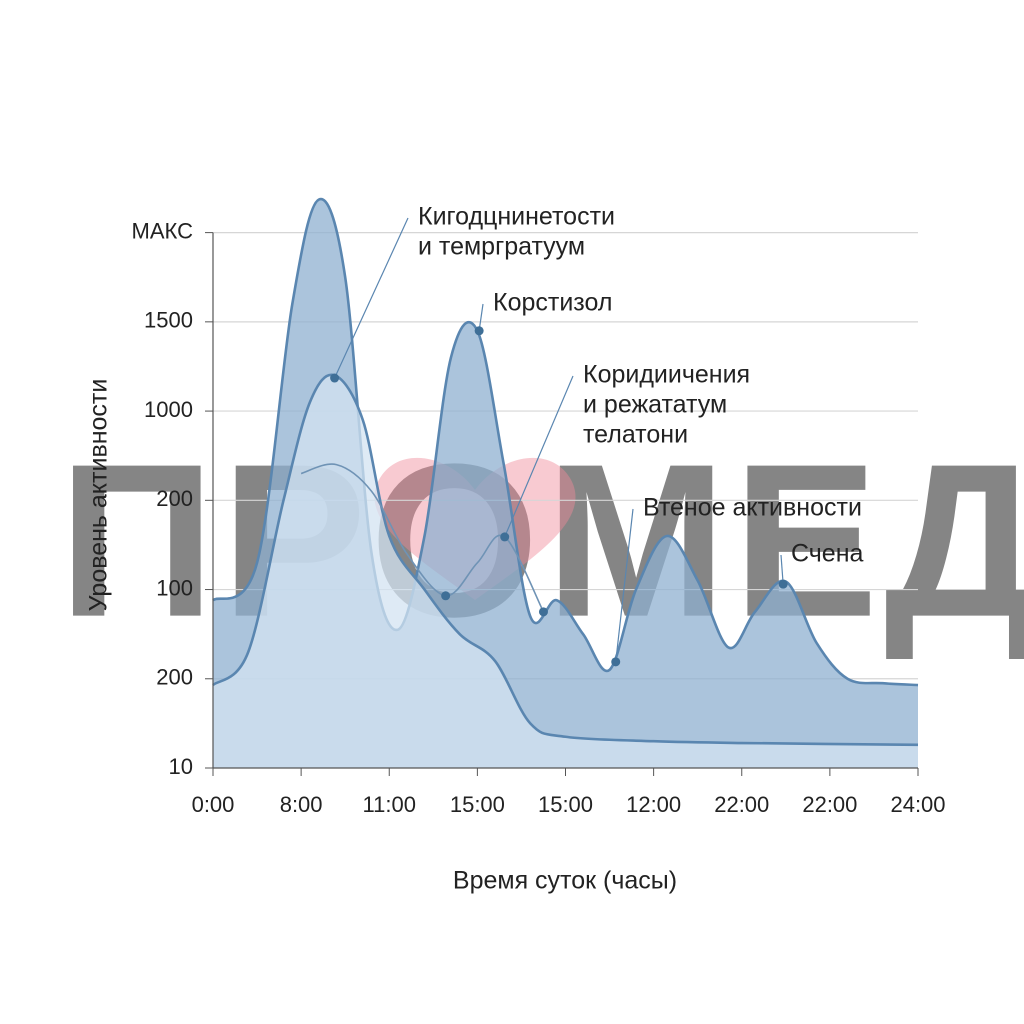 Image resolution: width=1024 pixels, height=1024 pixels. Describe the element at coordinates (168, 409) in the screenshot. I see `y-tick-label: 1000` at that location.